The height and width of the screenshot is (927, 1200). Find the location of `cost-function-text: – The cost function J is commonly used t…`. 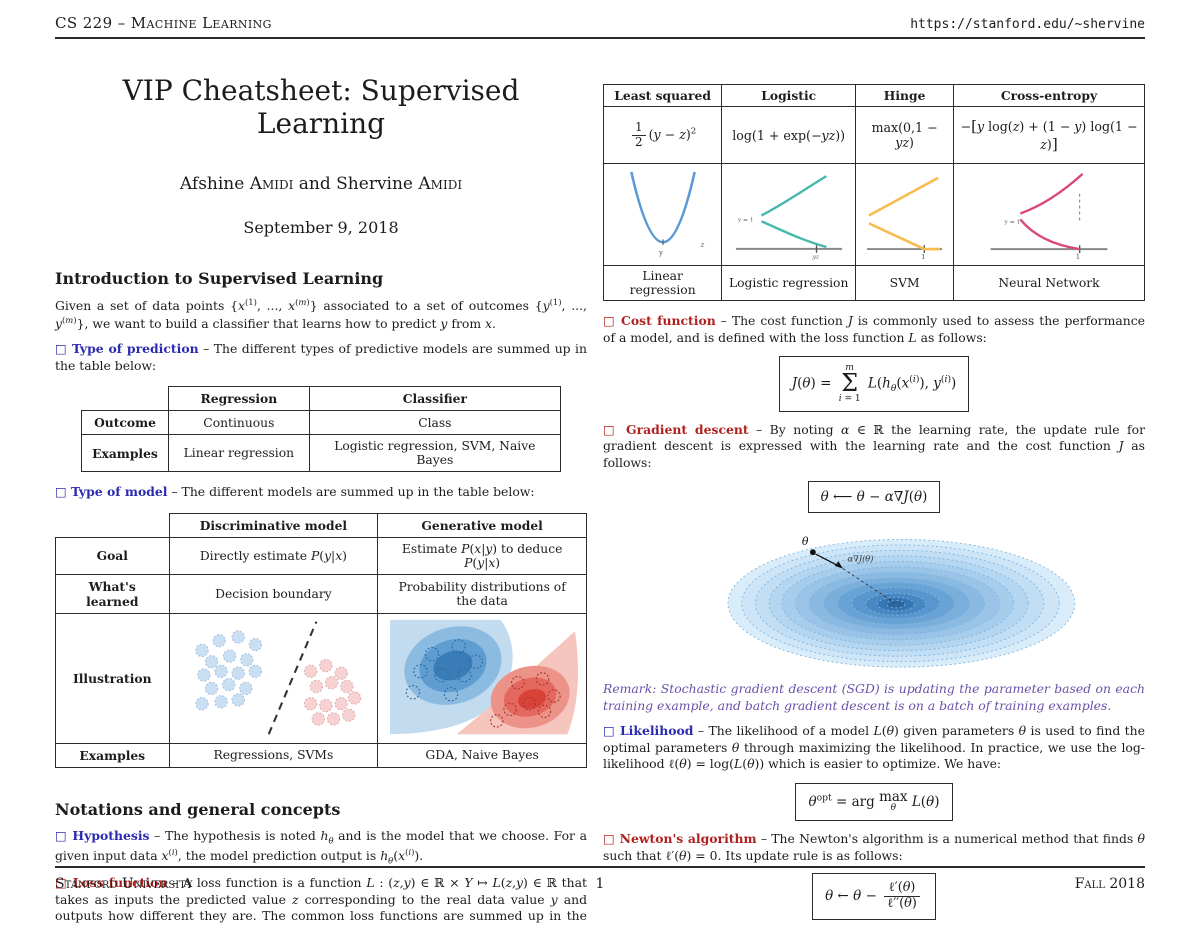

cost-function-text: – The cost function J is commonly used t… is located at coordinates (874, 329).